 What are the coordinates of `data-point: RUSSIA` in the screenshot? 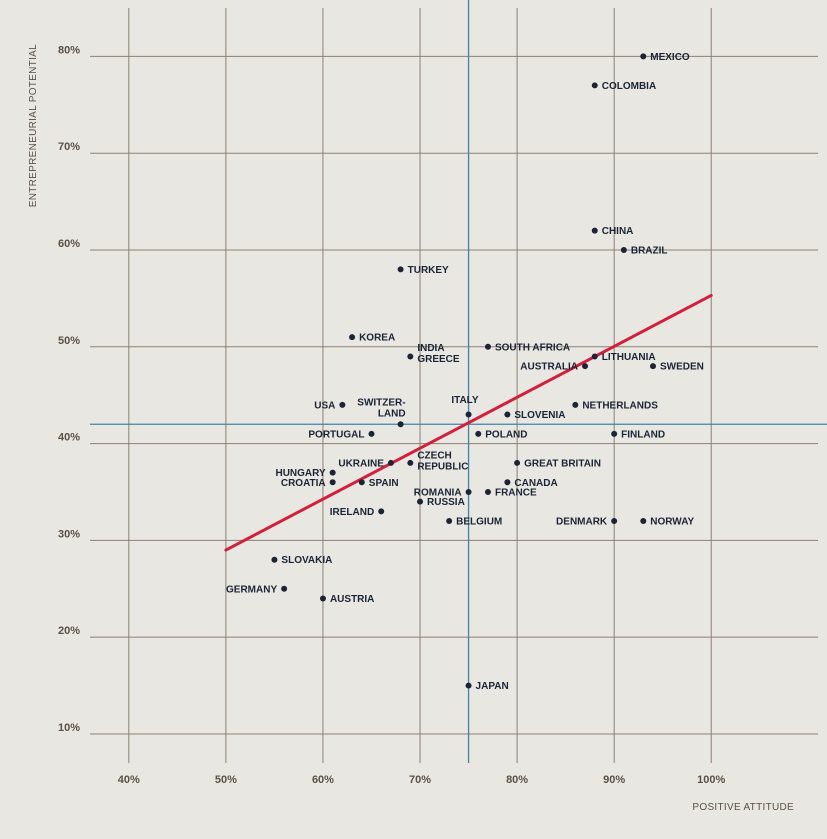 It's located at (441, 502).